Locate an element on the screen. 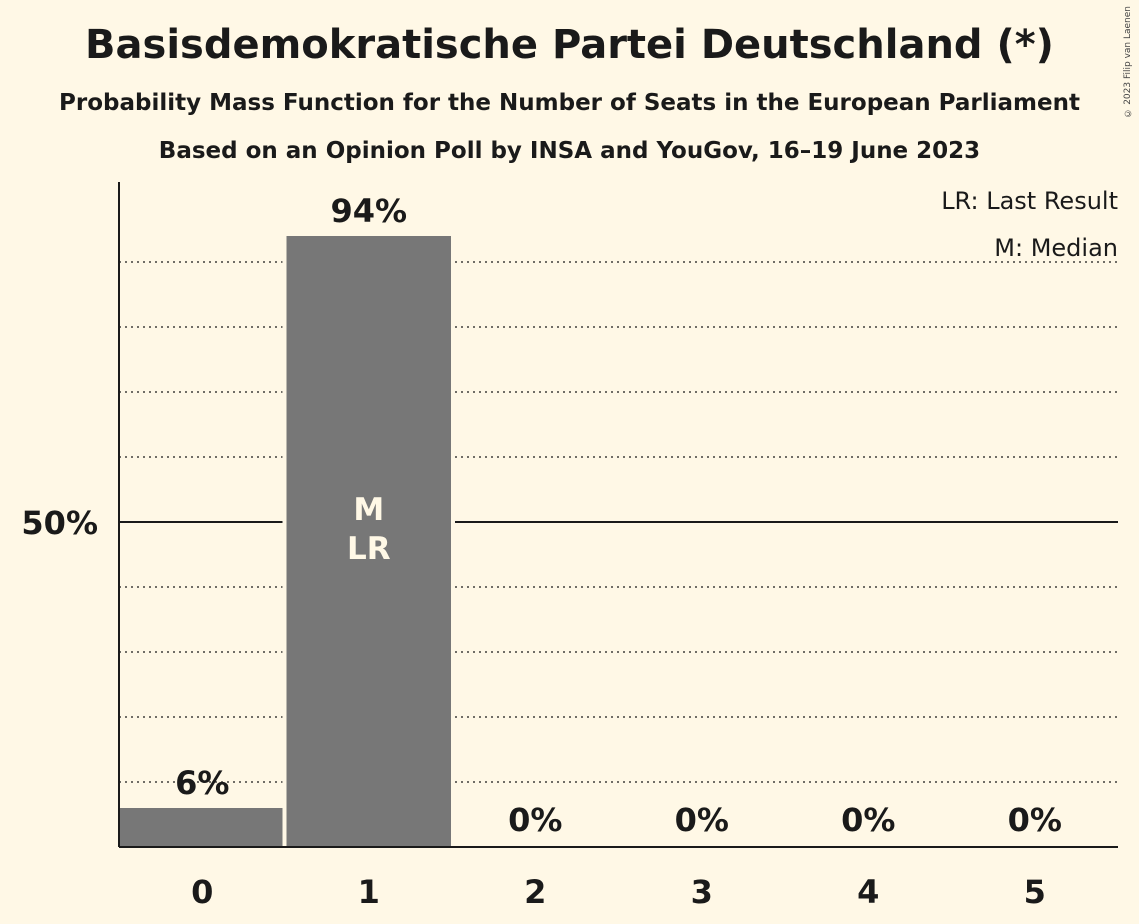 The width and height of the screenshot is (1139, 924). x-tick-label: 3 is located at coordinates (702, 892).